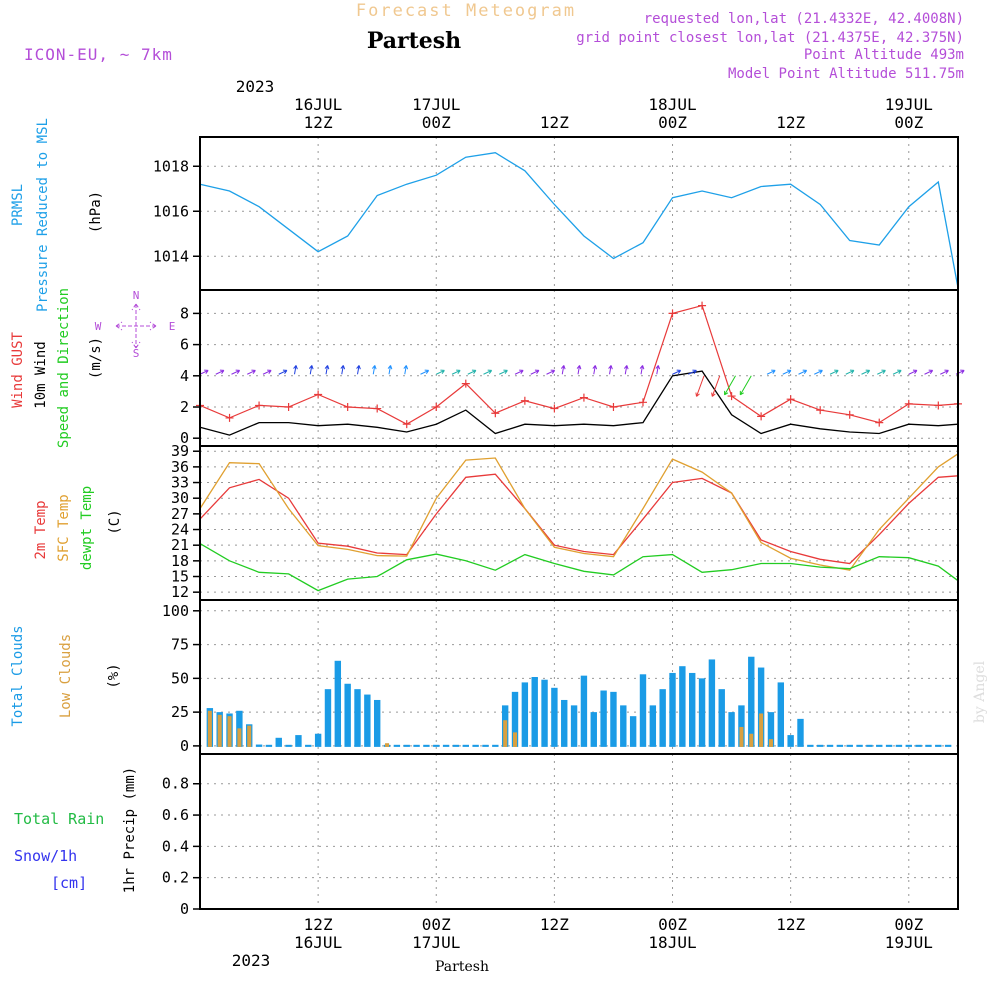  I want to click on y-tick-label: 18, so click(180, 561).